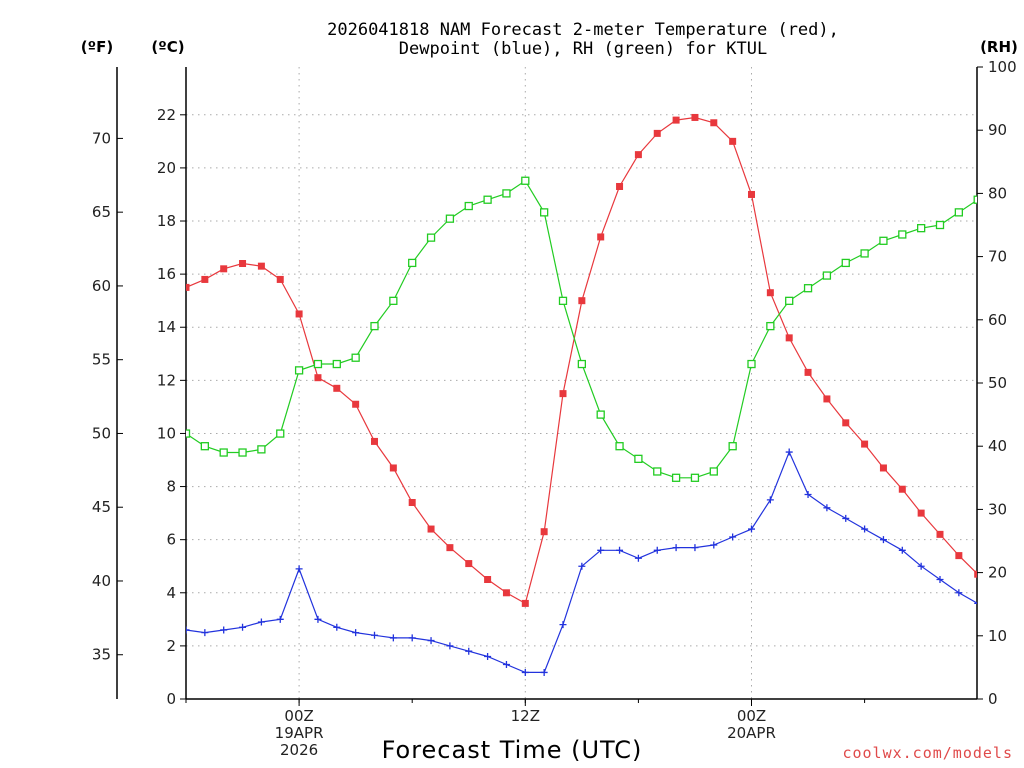 This screenshot has width=1024, height=768. I want to click on rh-axis-ticks: 0 10 20 30 40 50 60 70 80 90 100, so click(997, 383).